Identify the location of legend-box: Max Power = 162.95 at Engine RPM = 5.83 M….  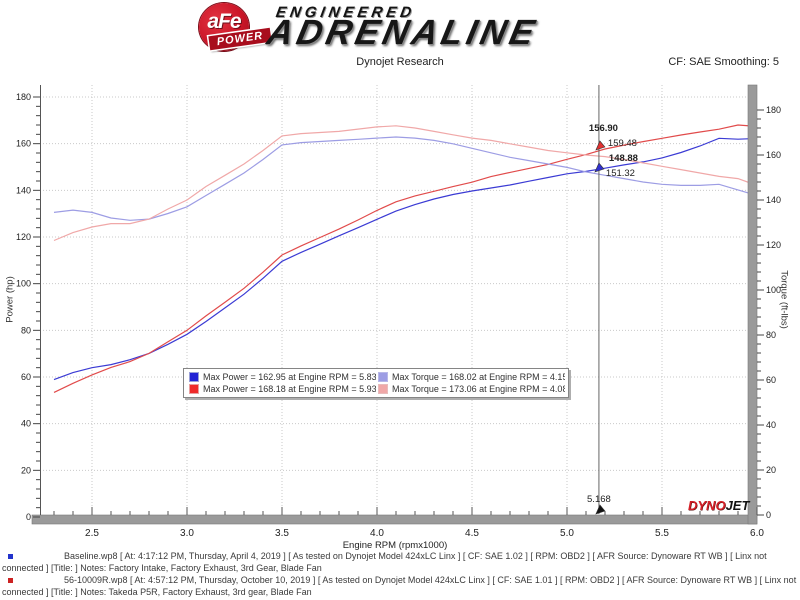
(376, 383).